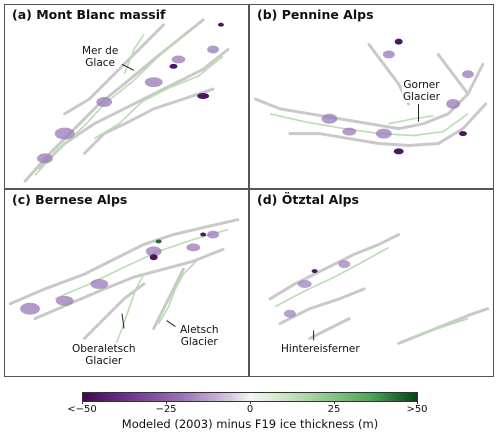 The height and width of the screenshot is (438, 500). I want to click on colorbar-tick-label: 25, so click(334, 409).